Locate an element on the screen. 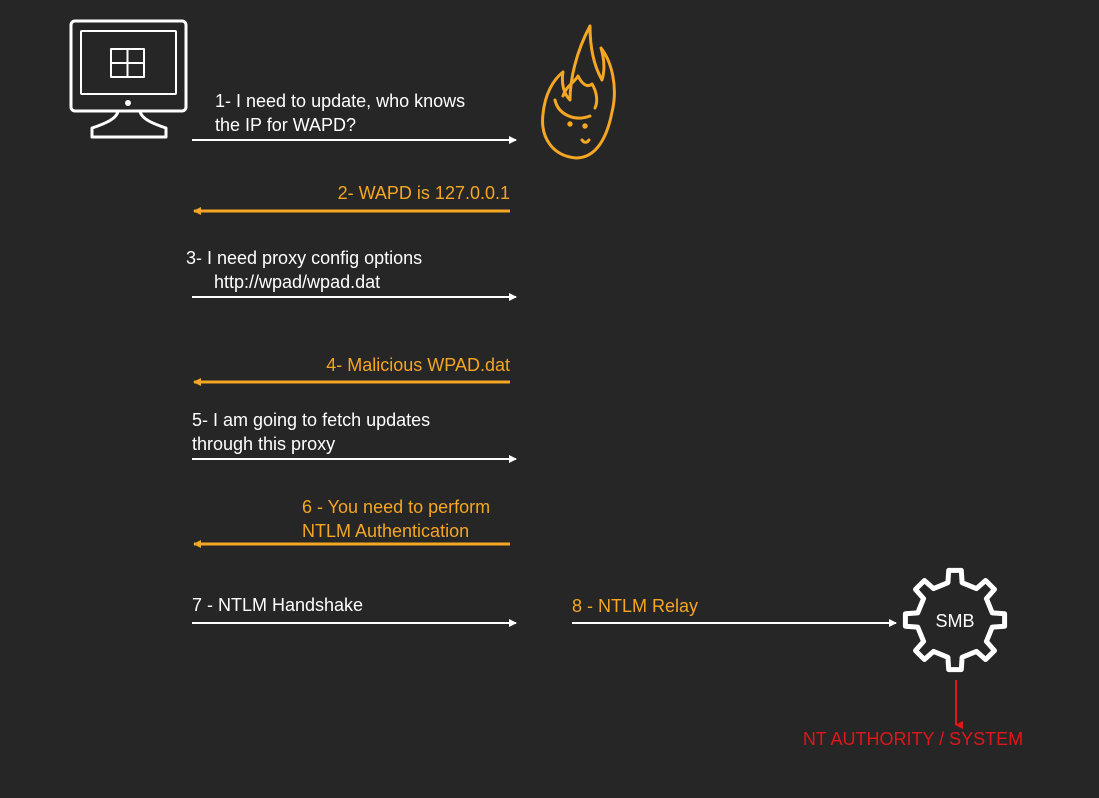 The width and height of the screenshot is (1099, 798). step-2: 2- WAPD is 127.0.0.1 is located at coordinates (351, 199).